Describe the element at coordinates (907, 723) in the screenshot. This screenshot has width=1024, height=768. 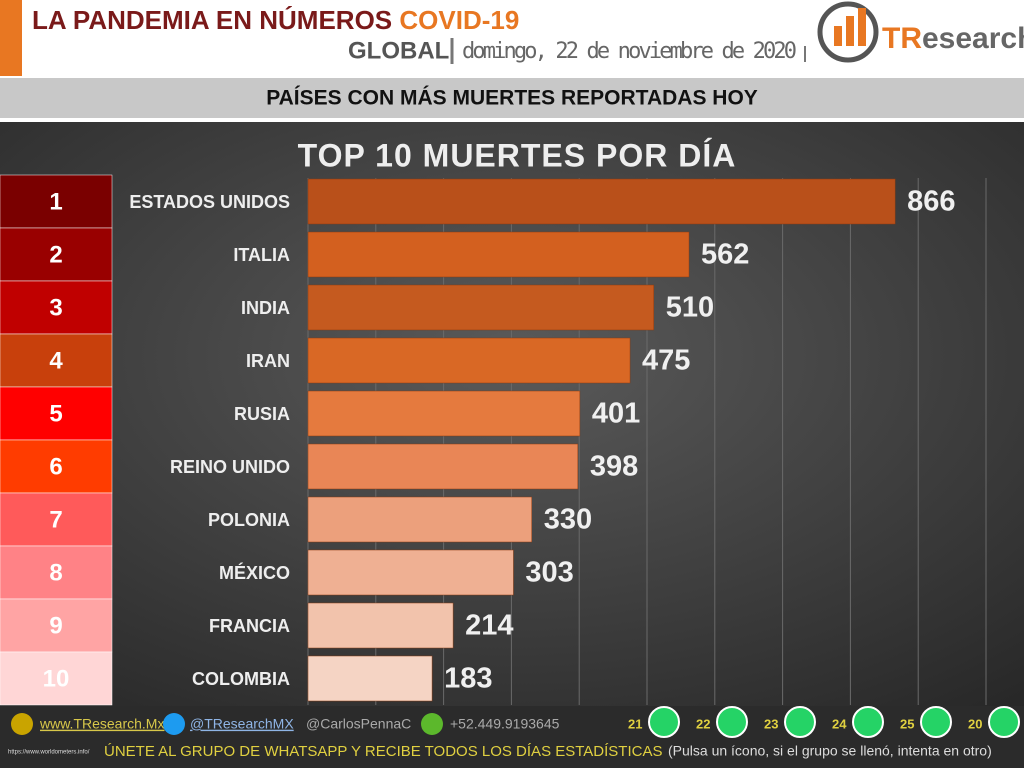
I see `group-number: 25` at that location.